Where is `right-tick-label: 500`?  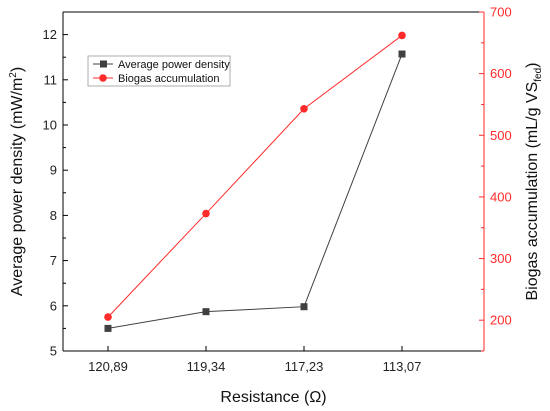
right-tick-label: 500 is located at coordinates (501, 135).